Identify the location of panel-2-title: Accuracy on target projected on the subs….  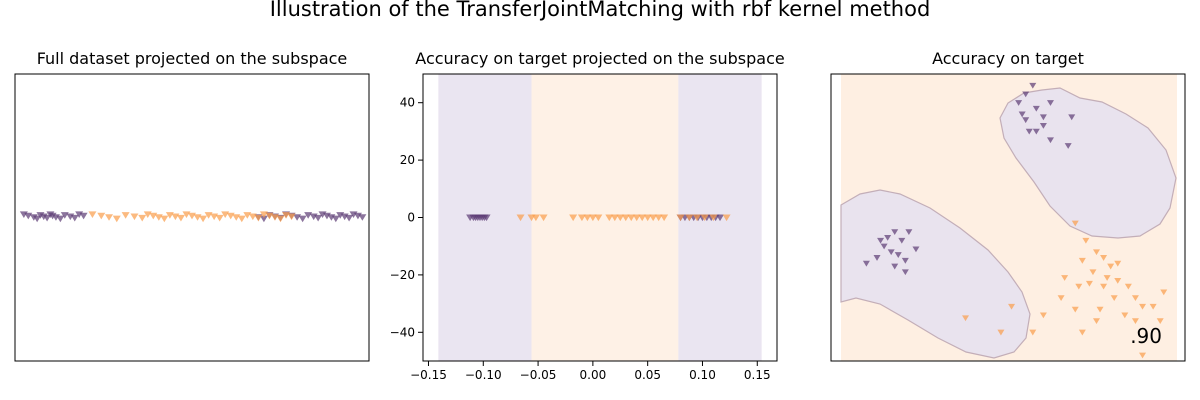
(599, 58).